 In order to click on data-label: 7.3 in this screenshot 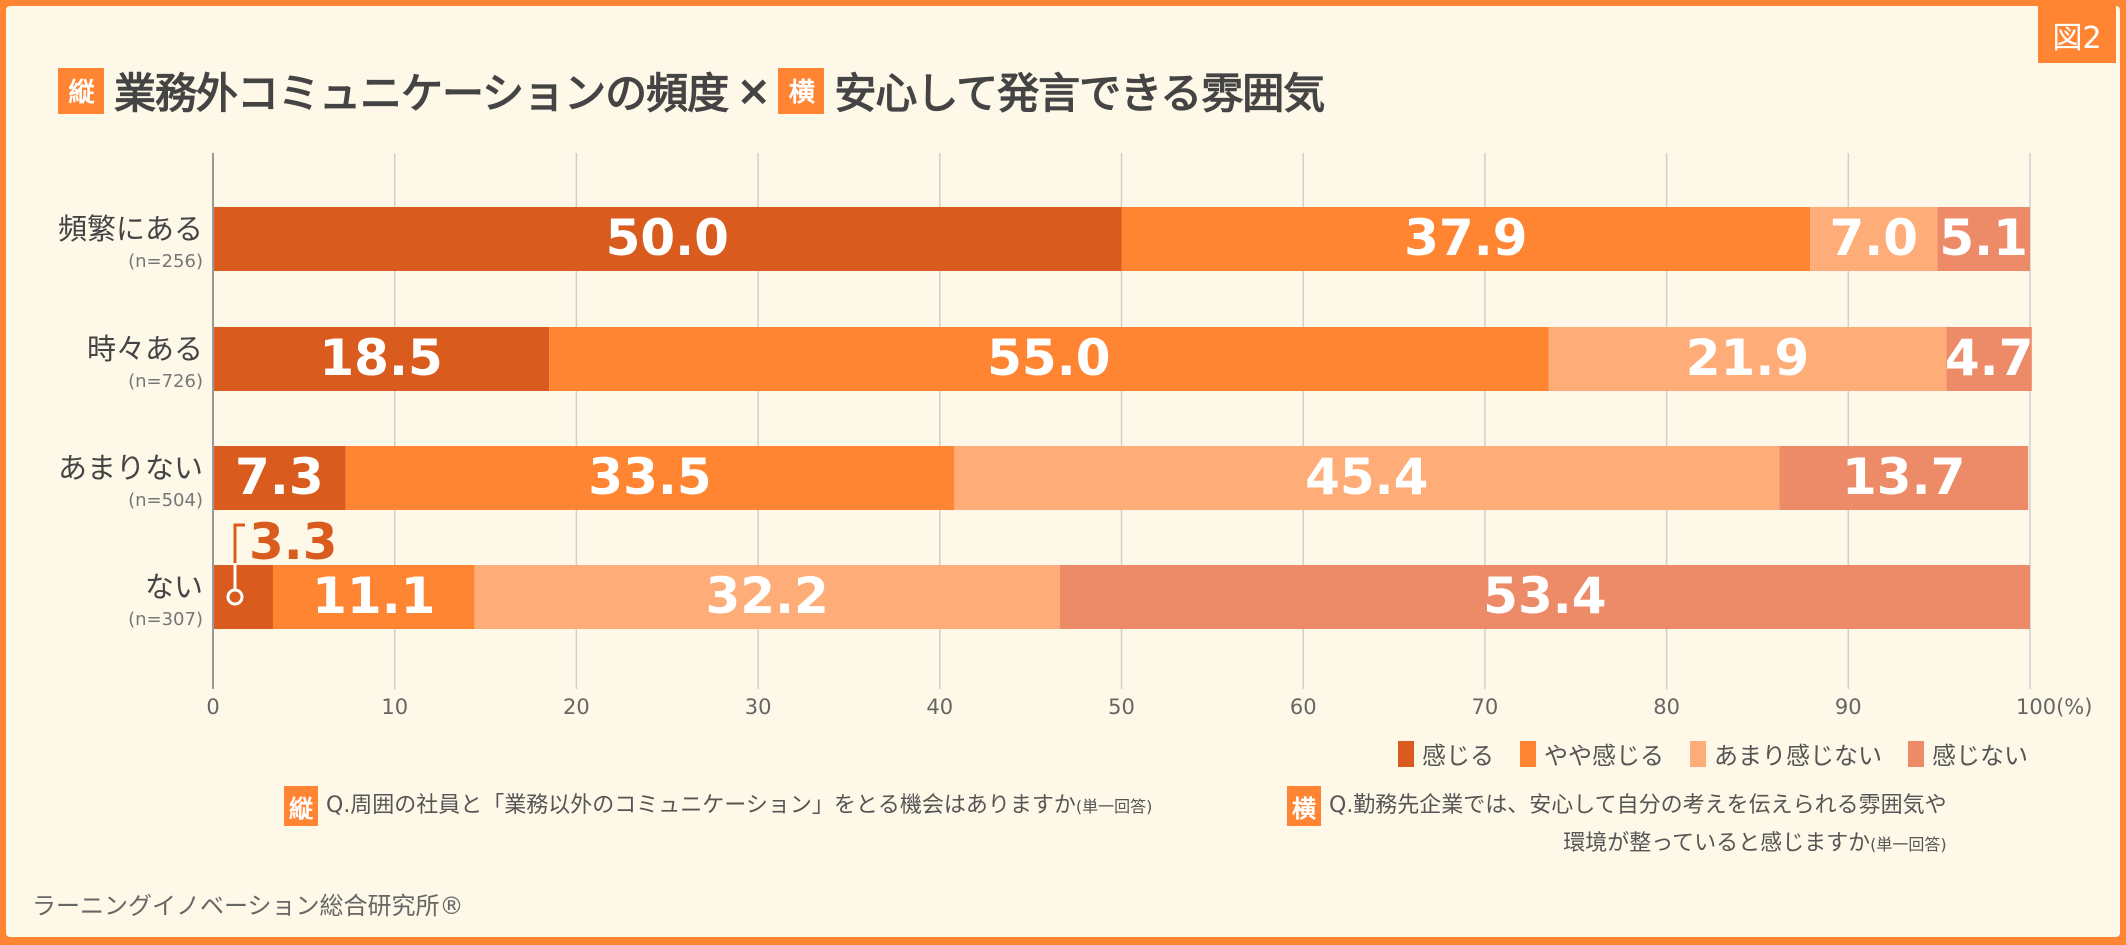, I will do `click(279, 477)`.